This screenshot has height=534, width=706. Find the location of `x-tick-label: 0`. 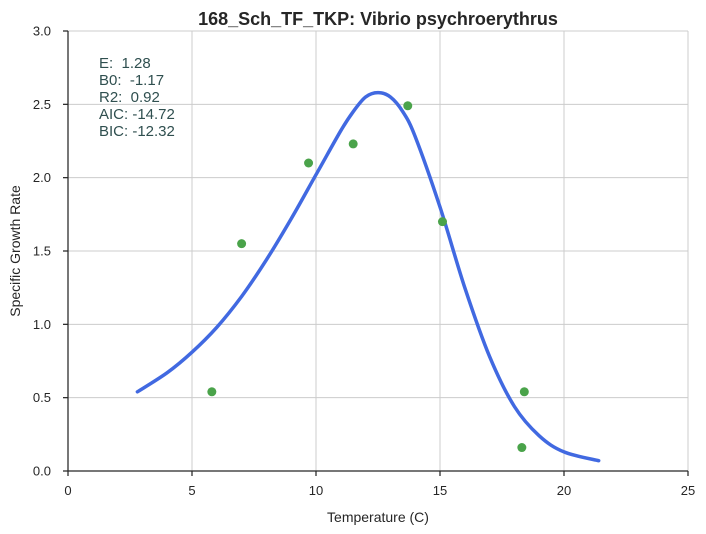

x-tick-label: 0 is located at coordinates (67, 490).